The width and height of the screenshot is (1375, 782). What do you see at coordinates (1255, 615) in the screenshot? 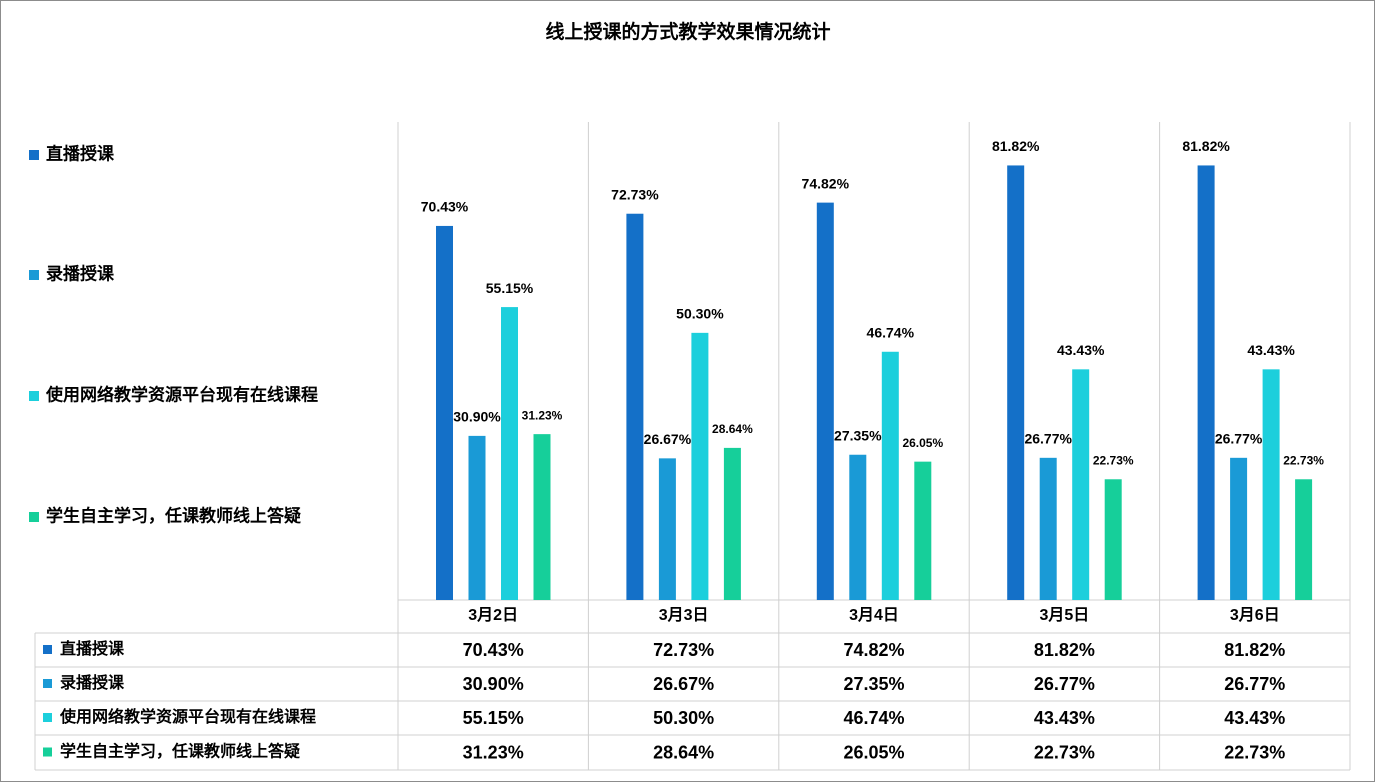
I see `x-tick-label: 3月6日` at bounding box center [1255, 615].